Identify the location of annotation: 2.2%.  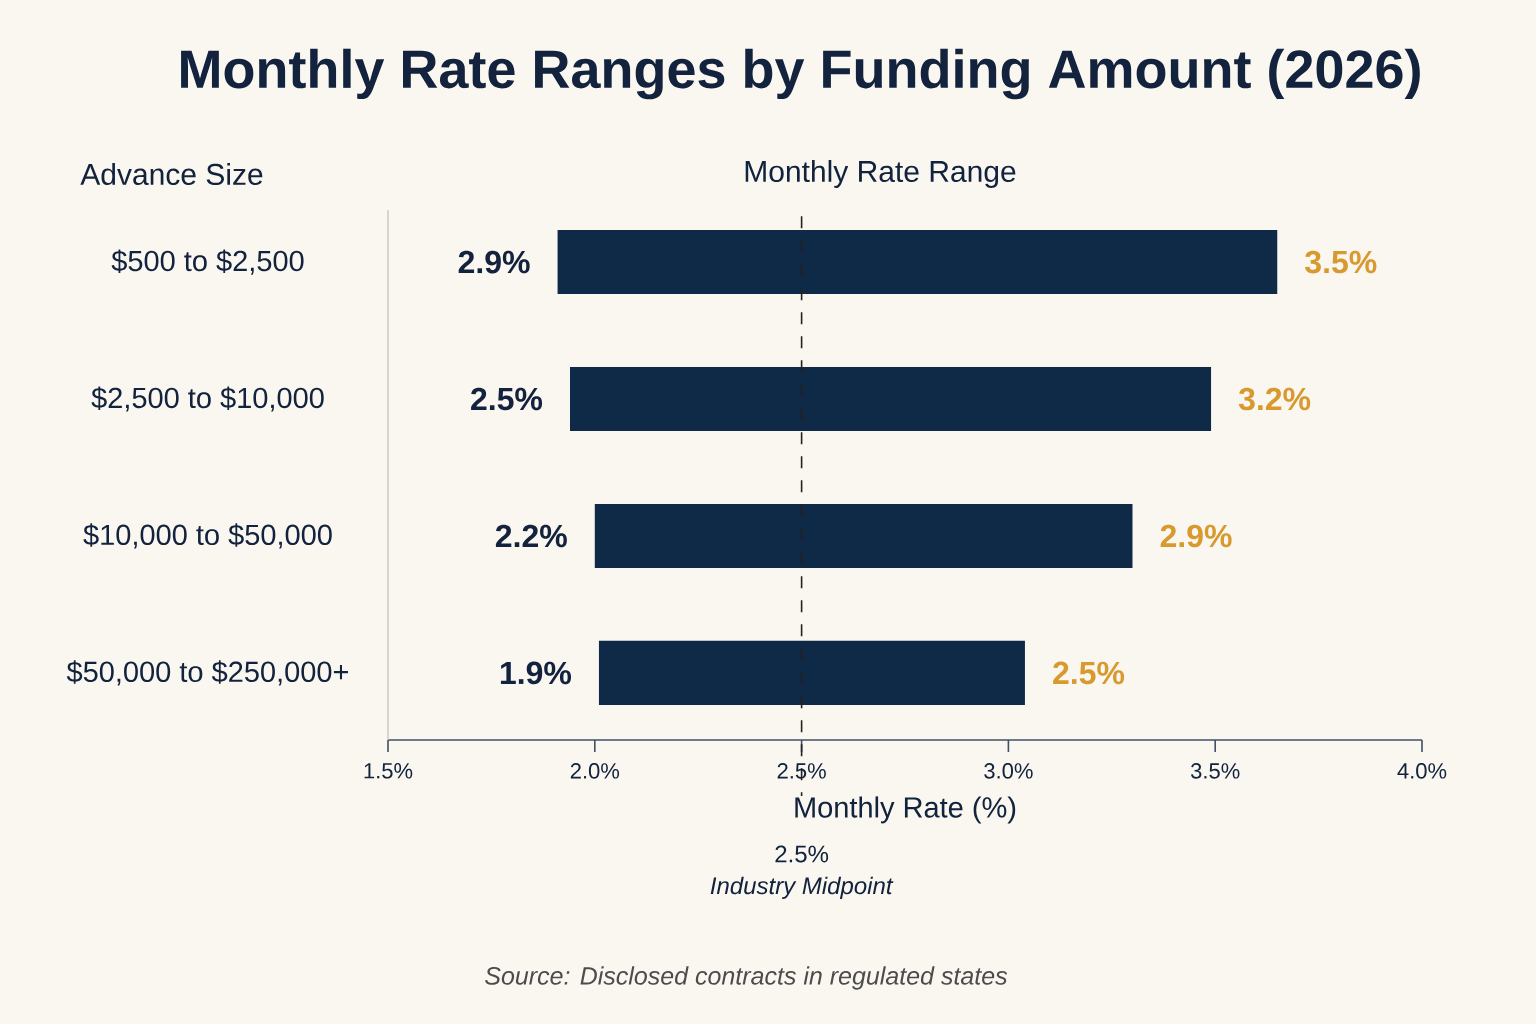
(531, 536).